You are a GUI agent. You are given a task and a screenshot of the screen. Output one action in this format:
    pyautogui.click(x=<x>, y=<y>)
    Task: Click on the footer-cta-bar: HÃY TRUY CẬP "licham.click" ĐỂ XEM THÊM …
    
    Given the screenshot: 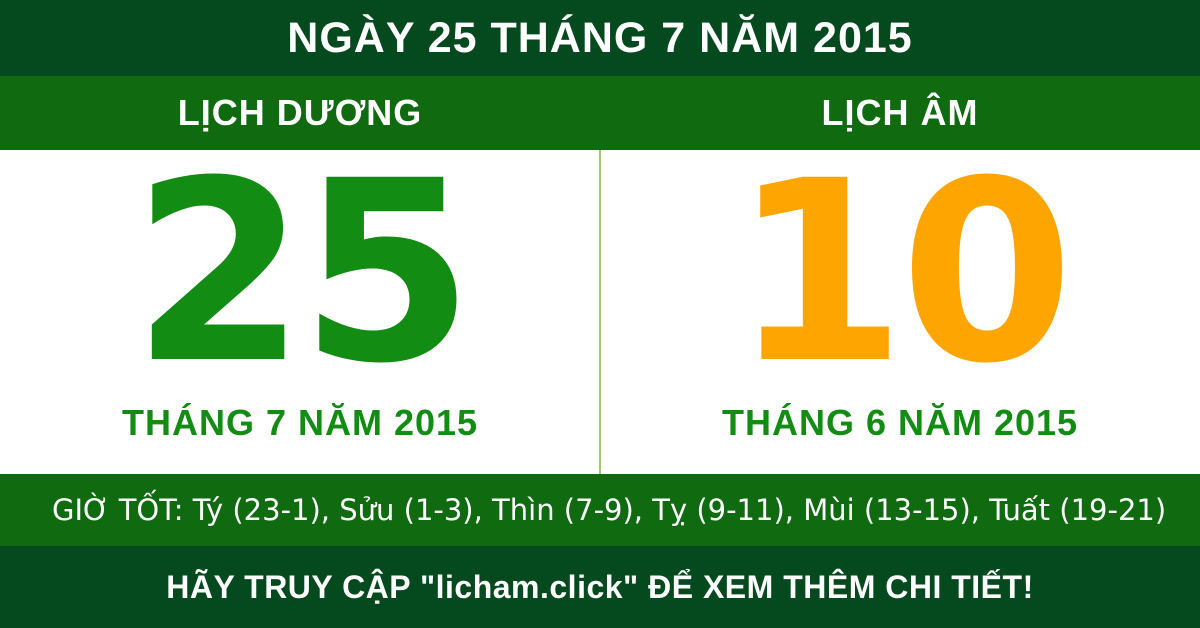 What is the action you would take?
    pyautogui.click(x=600, y=587)
    